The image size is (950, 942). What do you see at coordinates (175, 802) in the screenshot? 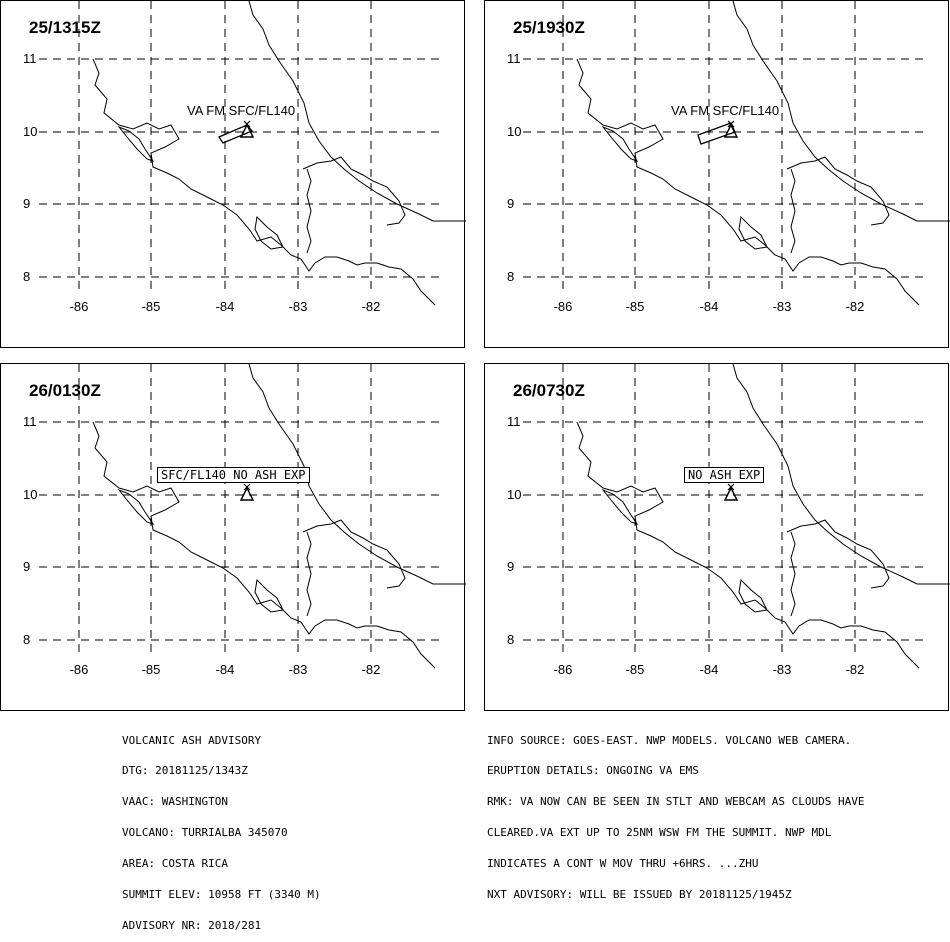
I see `advisory-line: VAAC: WASHINGTON` at bounding box center [175, 802].